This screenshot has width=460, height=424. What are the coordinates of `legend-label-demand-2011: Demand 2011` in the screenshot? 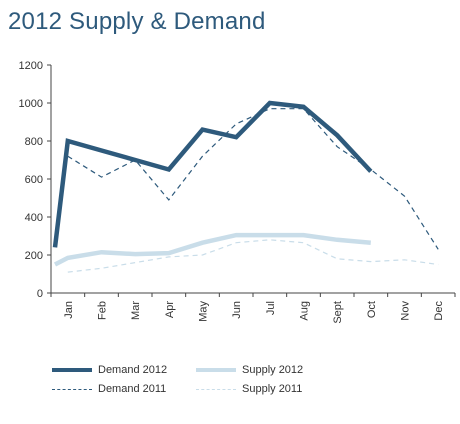 It's located at (132, 389).